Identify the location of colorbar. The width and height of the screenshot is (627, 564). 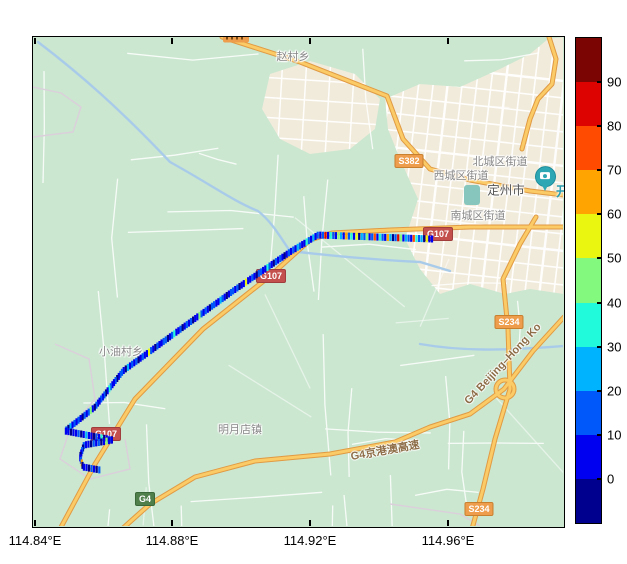
(588, 280).